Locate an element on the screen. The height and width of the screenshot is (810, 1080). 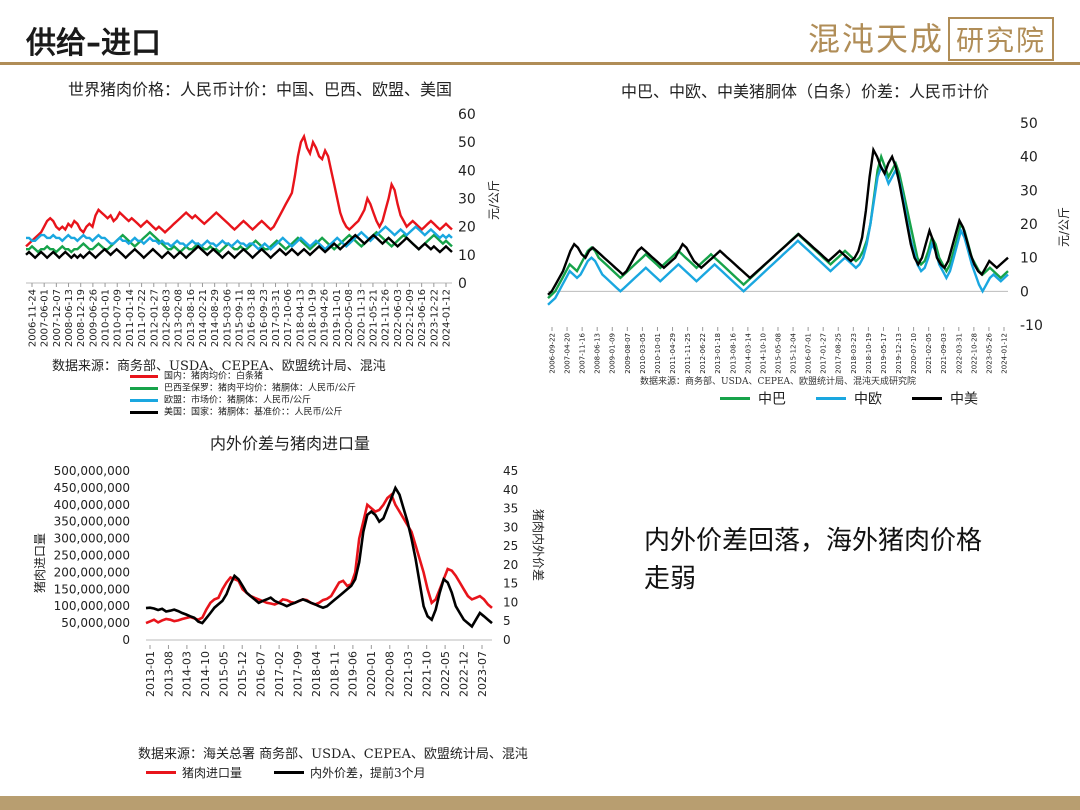
chart2-ytick-label: 30 is located at coordinates (1029, 191).